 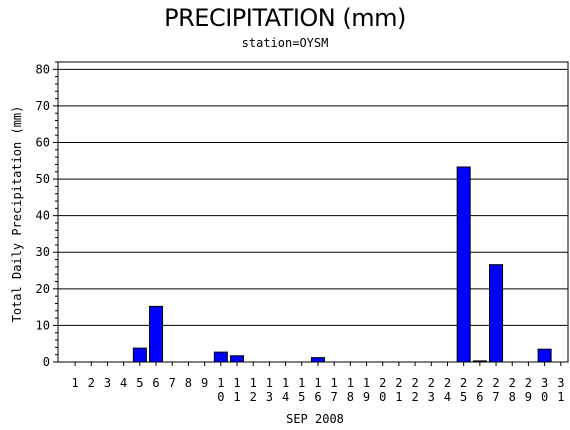 What do you see at coordinates (43, 69) in the screenshot?
I see `y-tick-label: 80` at bounding box center [43, 69].